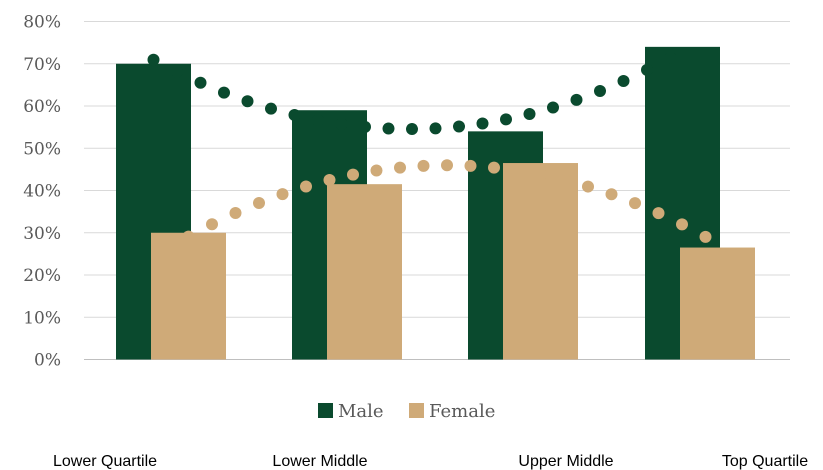 The width and height of the screenshot is (823, 470). I want to click on legend-swatch-female, so click(416, 410).